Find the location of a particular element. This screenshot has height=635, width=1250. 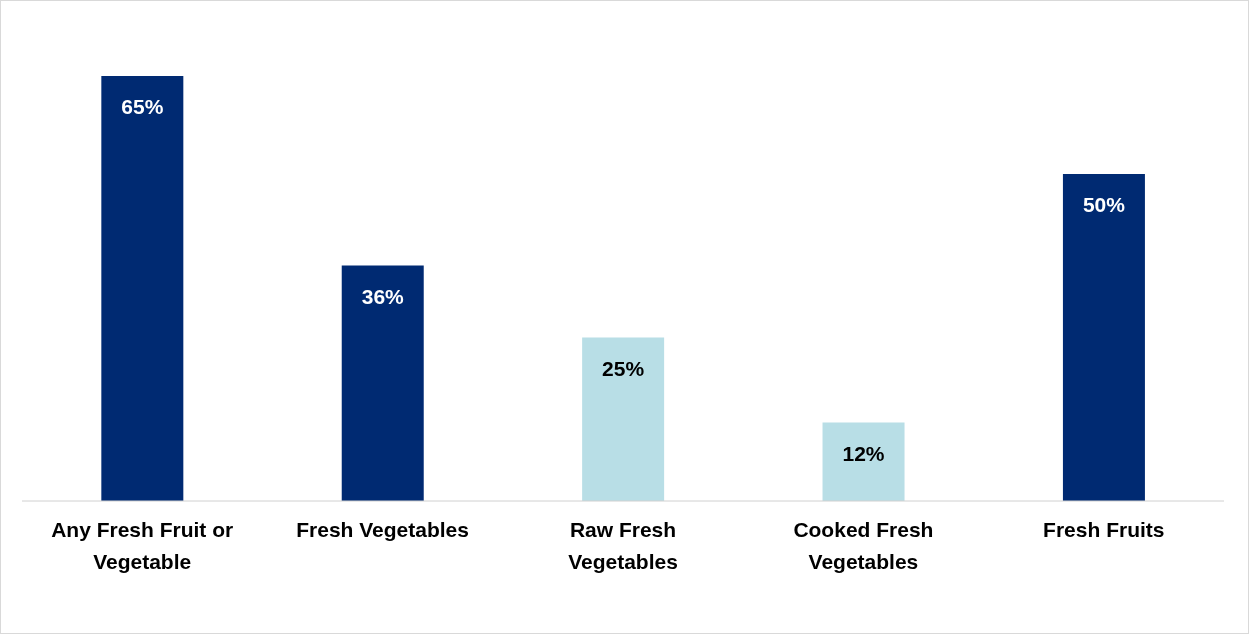

x-tick-label: Any Fresh Fruit or Vegetable is located at coordinates (142, 545).